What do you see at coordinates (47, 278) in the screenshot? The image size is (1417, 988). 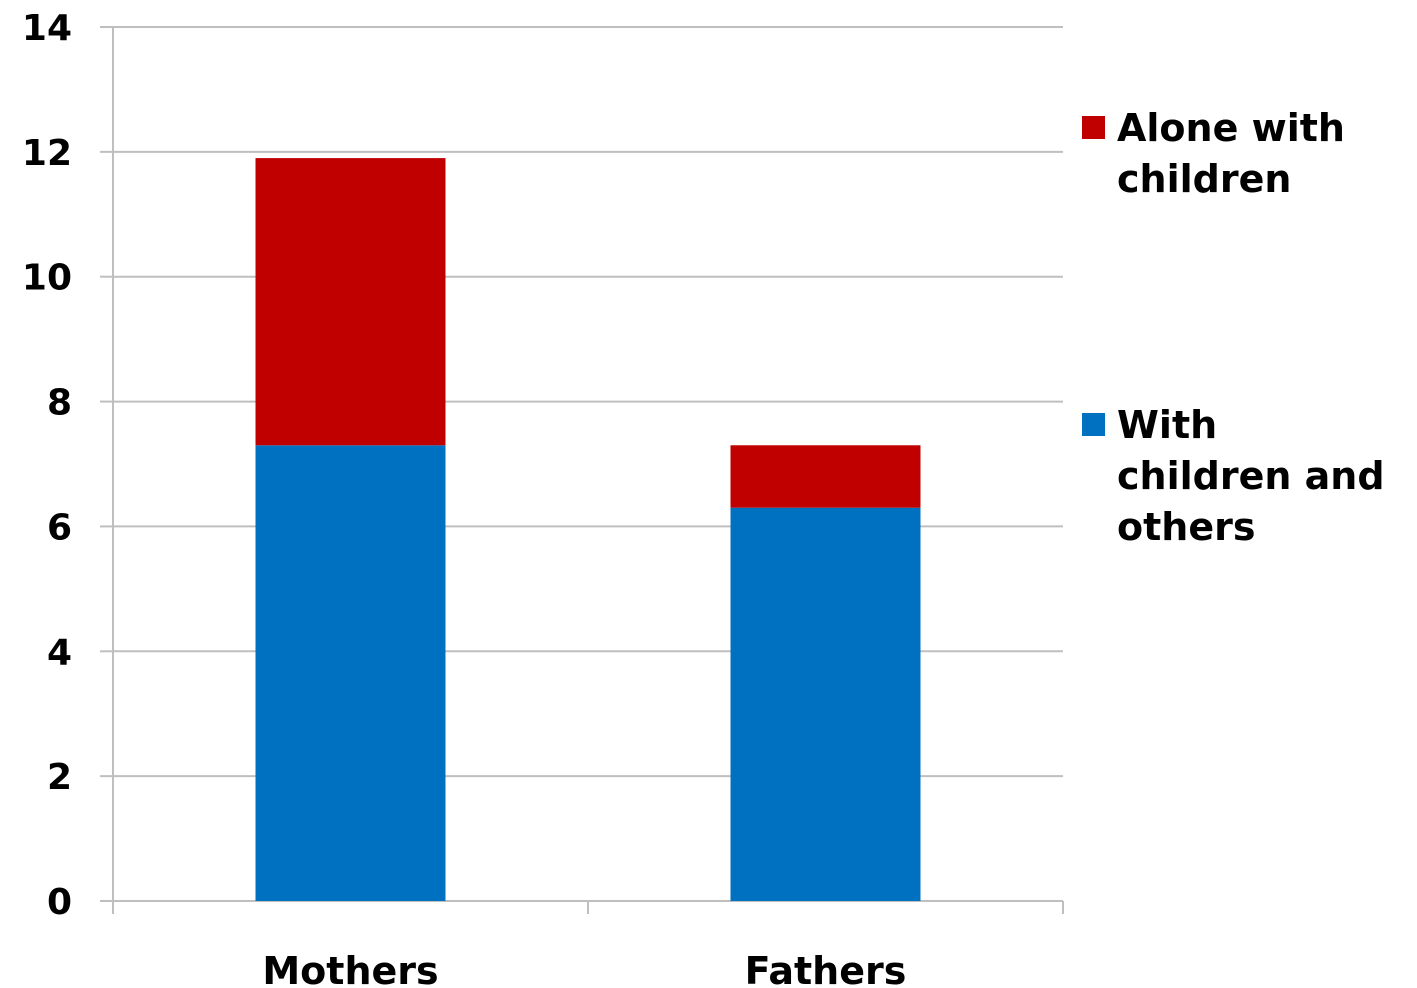 I see `y-tick-label: 10` at bounding box center [47, 278].